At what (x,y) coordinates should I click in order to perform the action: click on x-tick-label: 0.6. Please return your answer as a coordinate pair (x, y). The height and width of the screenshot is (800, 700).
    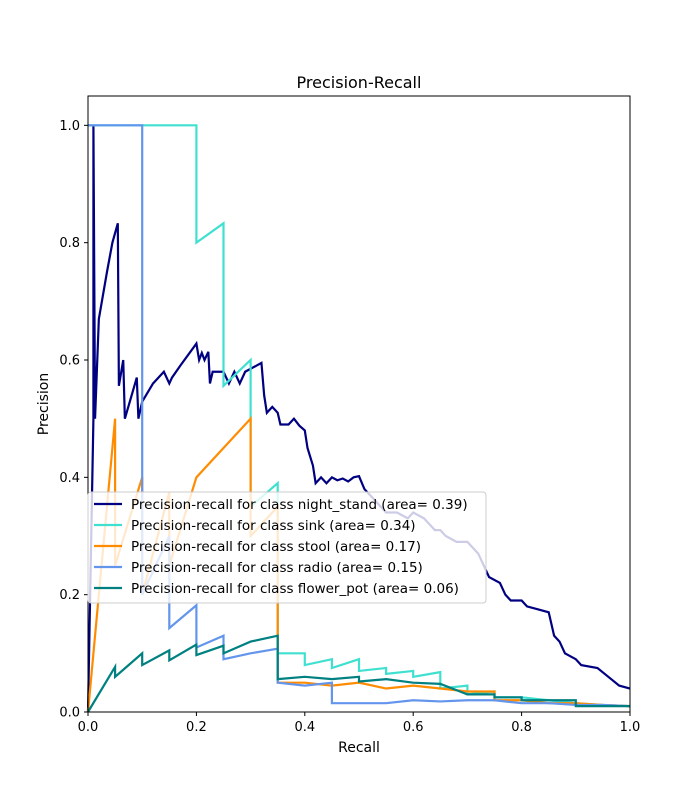
    Looking at the image, I should click on (413, 727).